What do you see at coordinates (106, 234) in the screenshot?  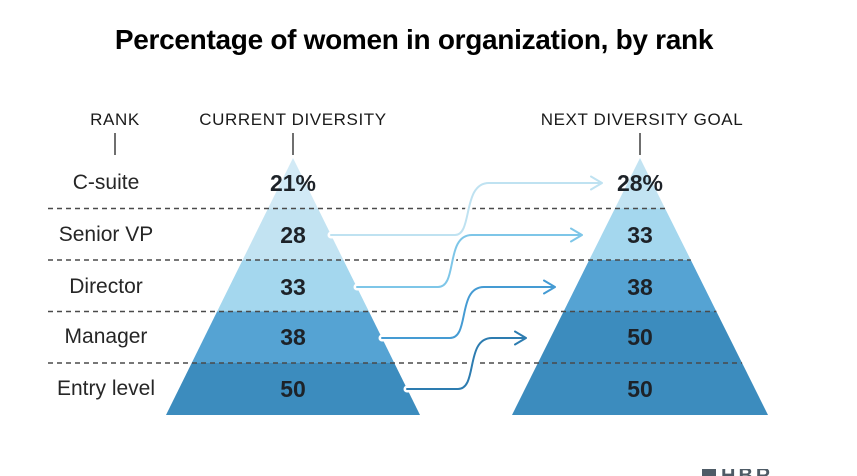 I see `rank-label-senior-vp: Senior VP` at bounding box center [106, 234].